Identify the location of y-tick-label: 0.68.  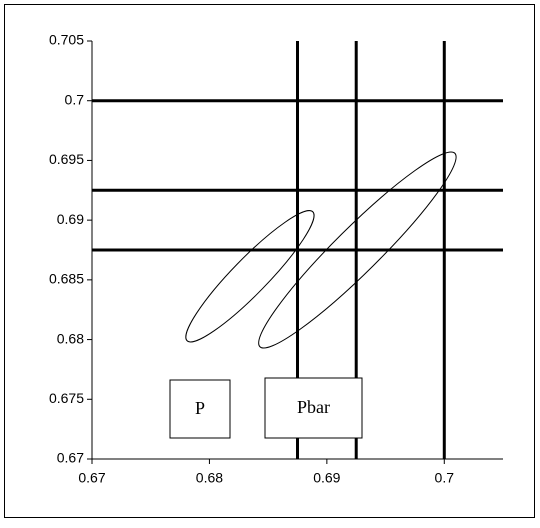
(70, 338).